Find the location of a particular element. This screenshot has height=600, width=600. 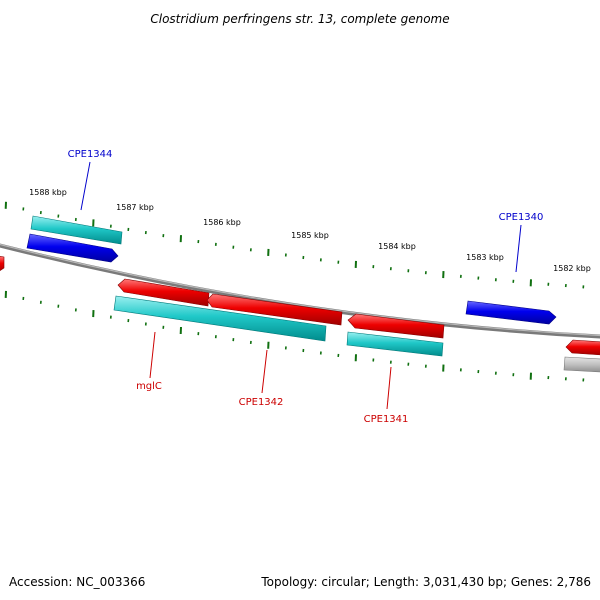

gene-label-cpe1341: CPE1341 is located at coordinates (386, 419).